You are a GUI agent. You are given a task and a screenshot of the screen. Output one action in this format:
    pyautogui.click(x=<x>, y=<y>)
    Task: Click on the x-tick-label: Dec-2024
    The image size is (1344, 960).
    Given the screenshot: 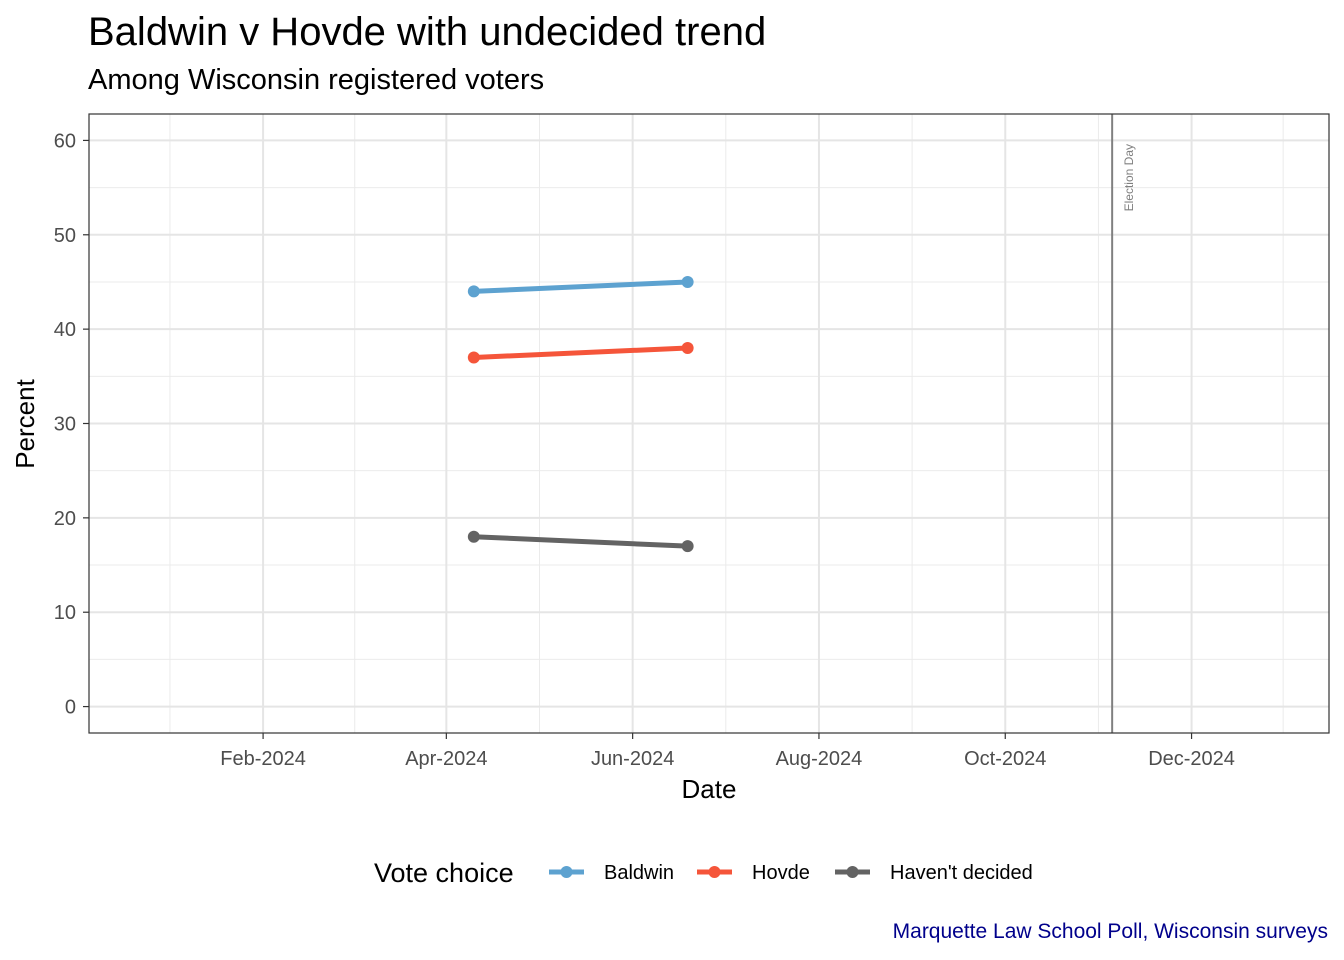 What is the action you would take?
    pyautogui.click(x=1191, y=759)
    